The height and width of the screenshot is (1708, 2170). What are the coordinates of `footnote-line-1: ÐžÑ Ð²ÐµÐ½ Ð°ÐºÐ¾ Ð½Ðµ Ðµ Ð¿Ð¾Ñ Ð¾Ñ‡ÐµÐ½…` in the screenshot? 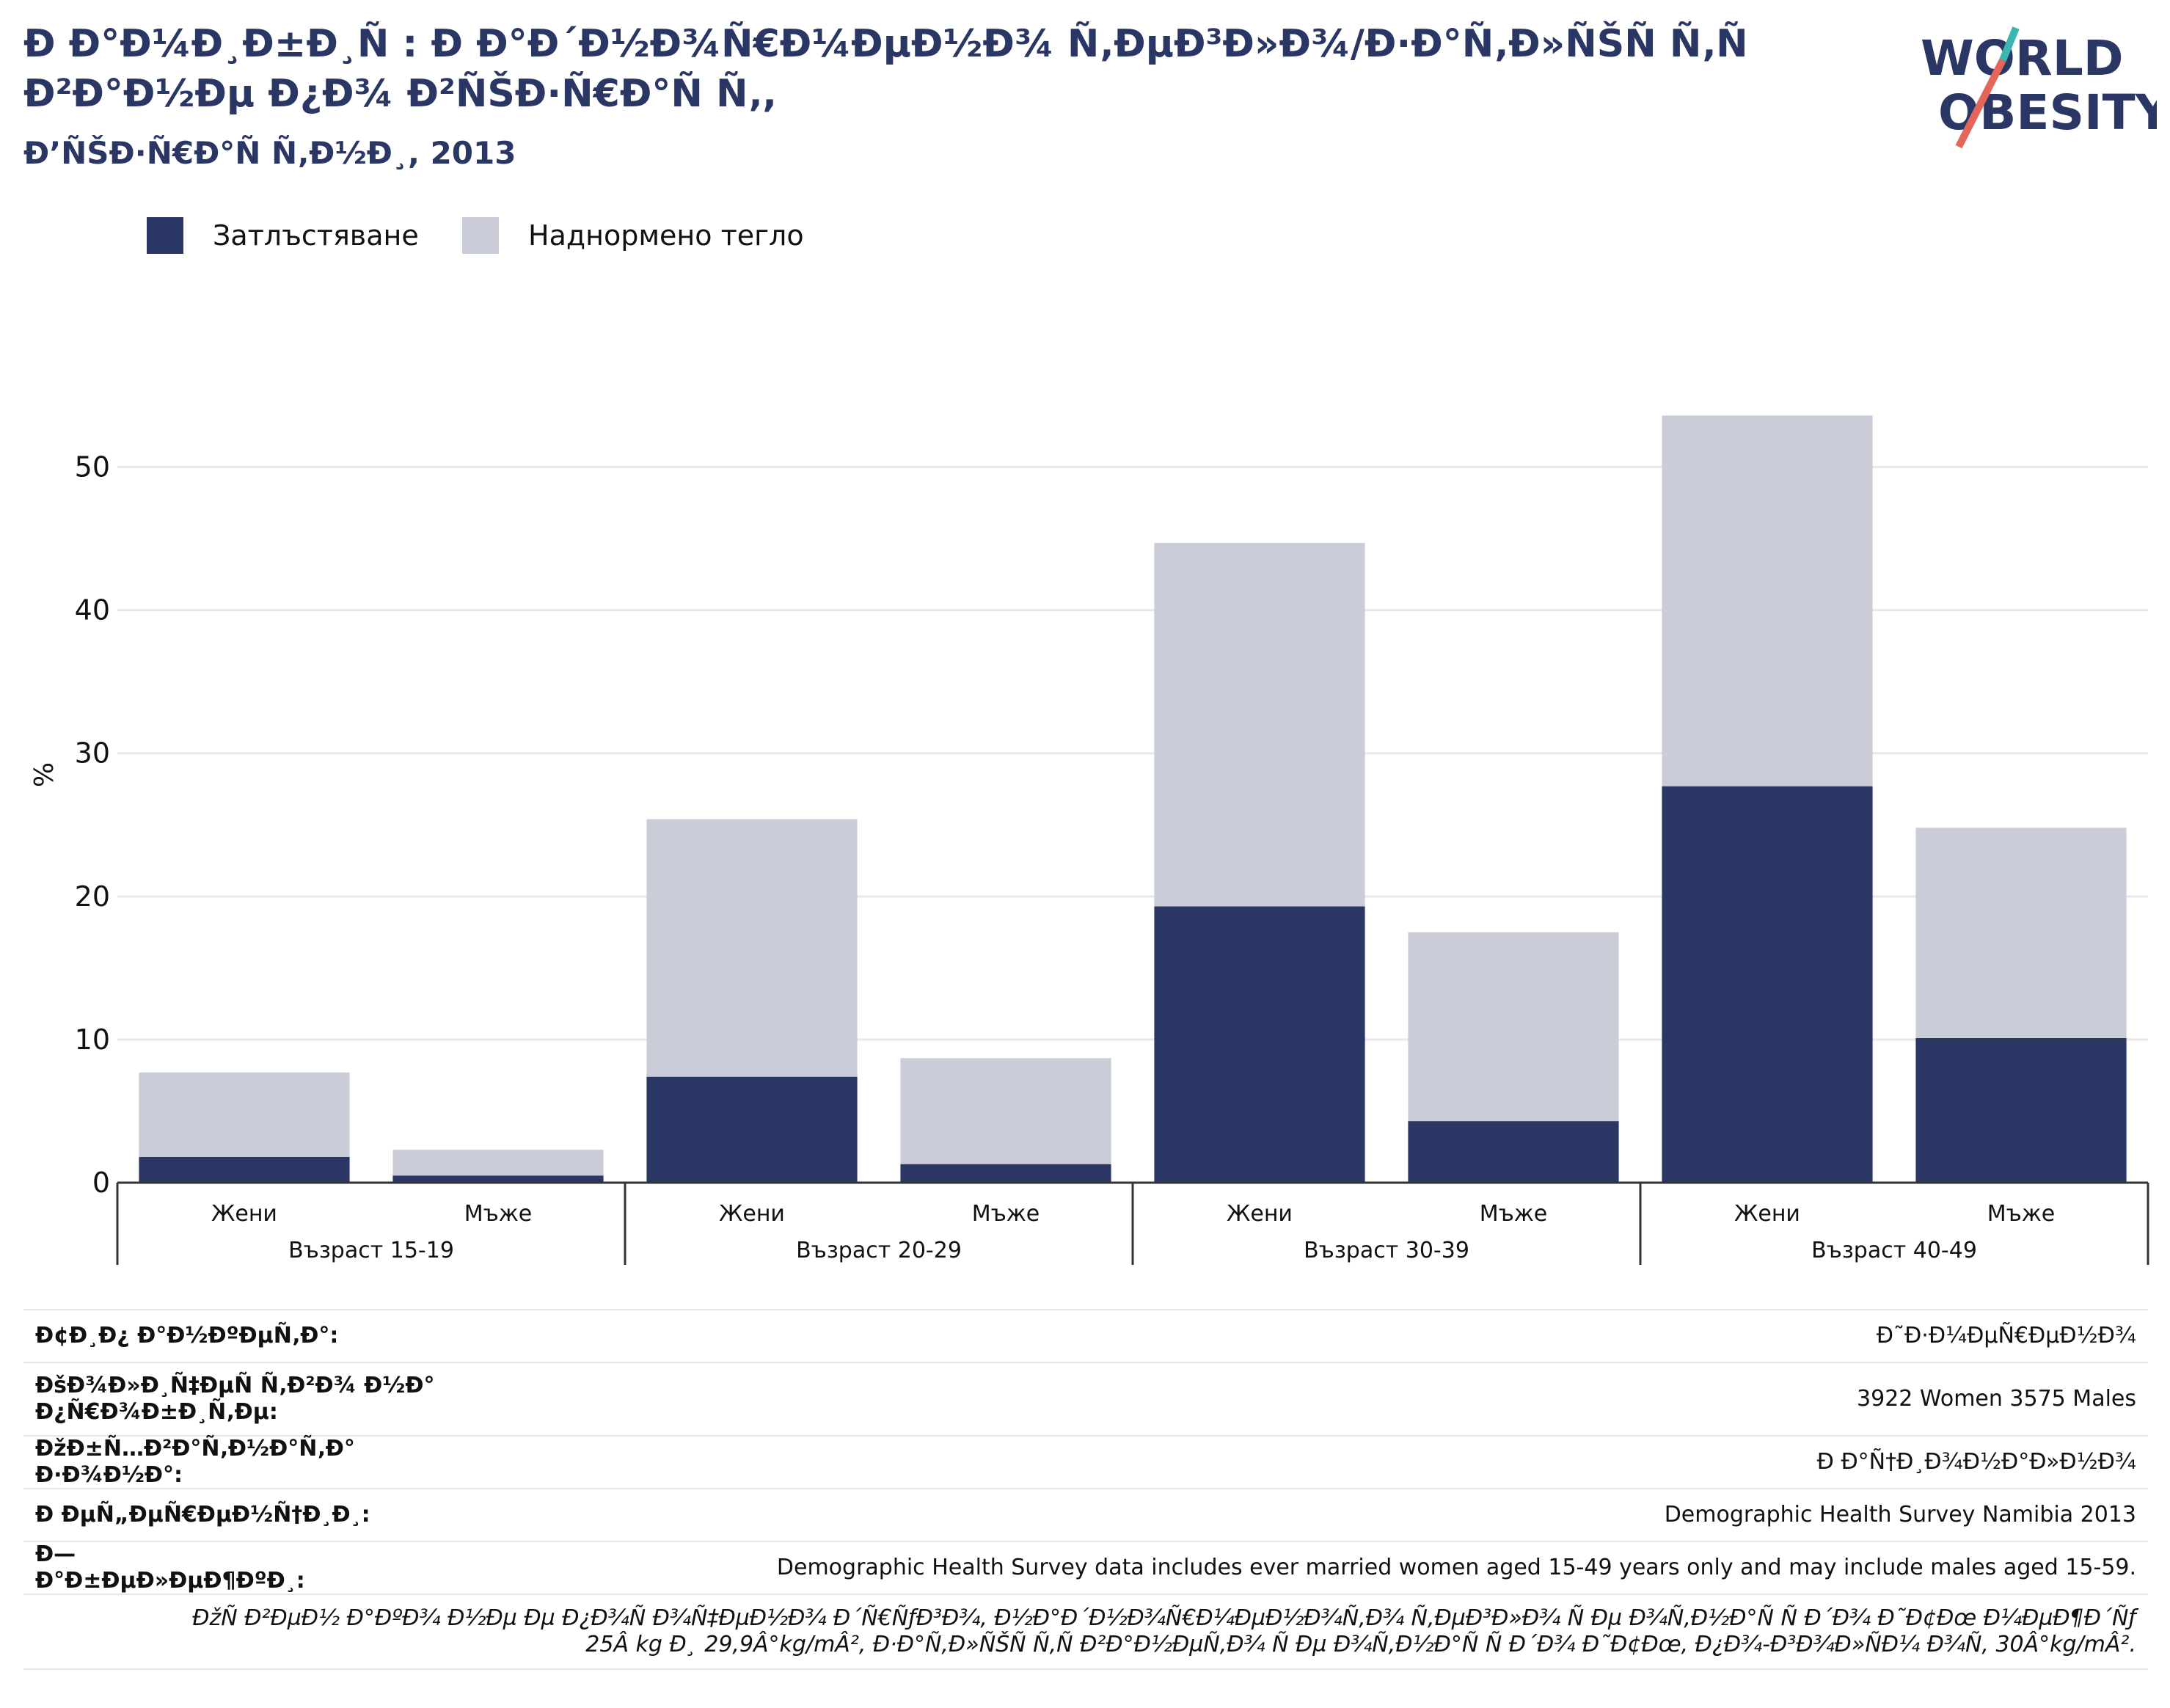 It's located at (1164, 1618).